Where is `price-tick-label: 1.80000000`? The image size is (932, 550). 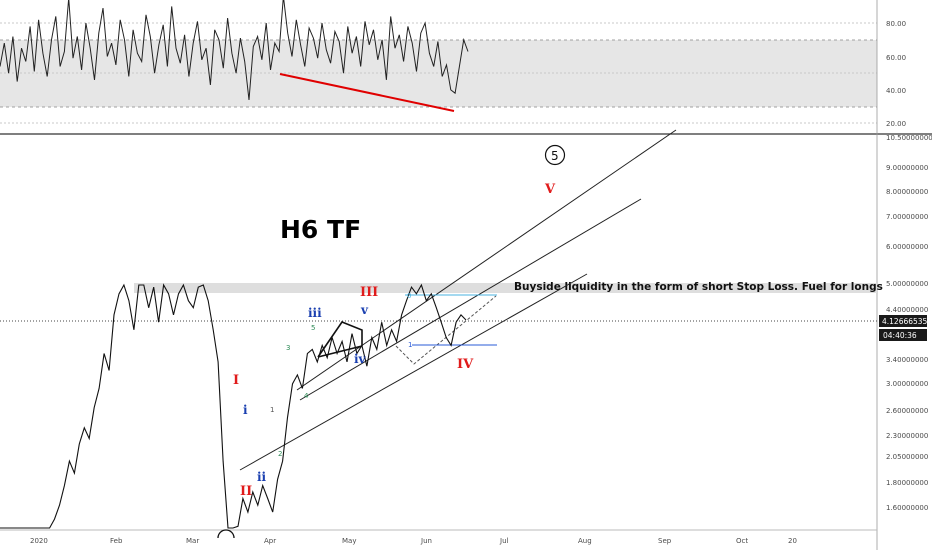 price-tick-label: 1.80000000 is located at coordinates (907, 483).